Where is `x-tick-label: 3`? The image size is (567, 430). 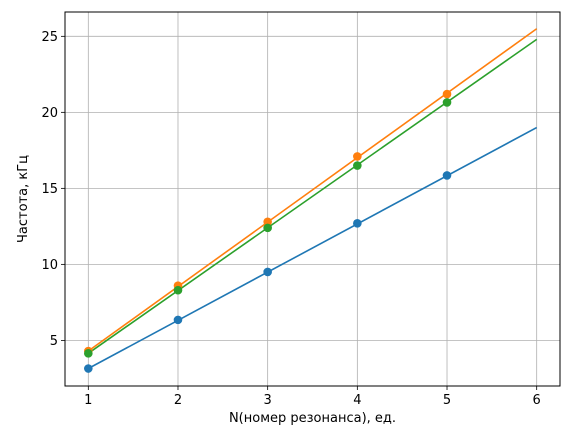
x-tick-label: 3 is located at coordinates (268, 400).